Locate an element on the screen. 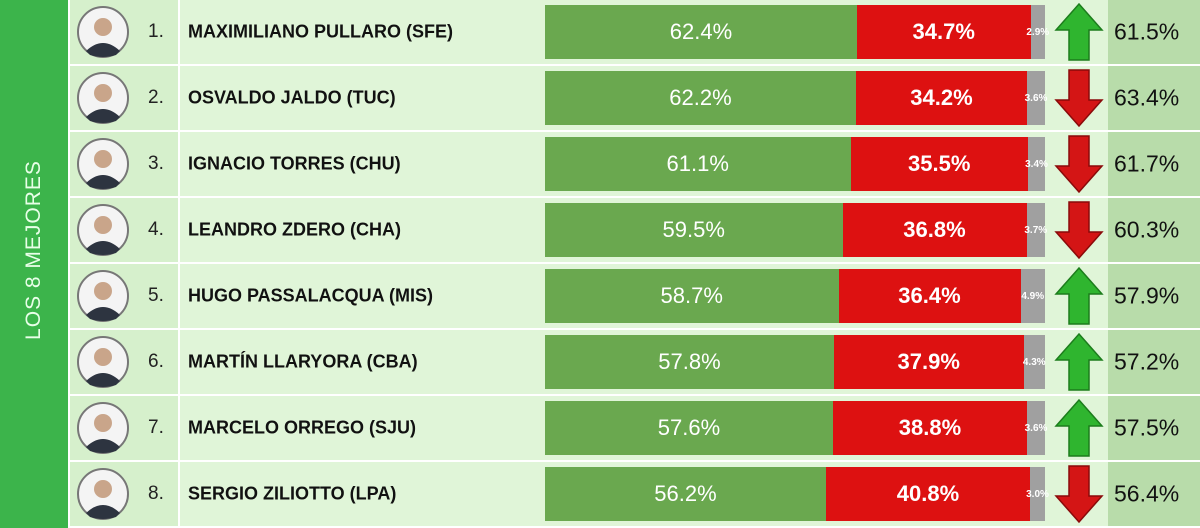  bar-segment: 56.2% is located at coordinates (685, 494).